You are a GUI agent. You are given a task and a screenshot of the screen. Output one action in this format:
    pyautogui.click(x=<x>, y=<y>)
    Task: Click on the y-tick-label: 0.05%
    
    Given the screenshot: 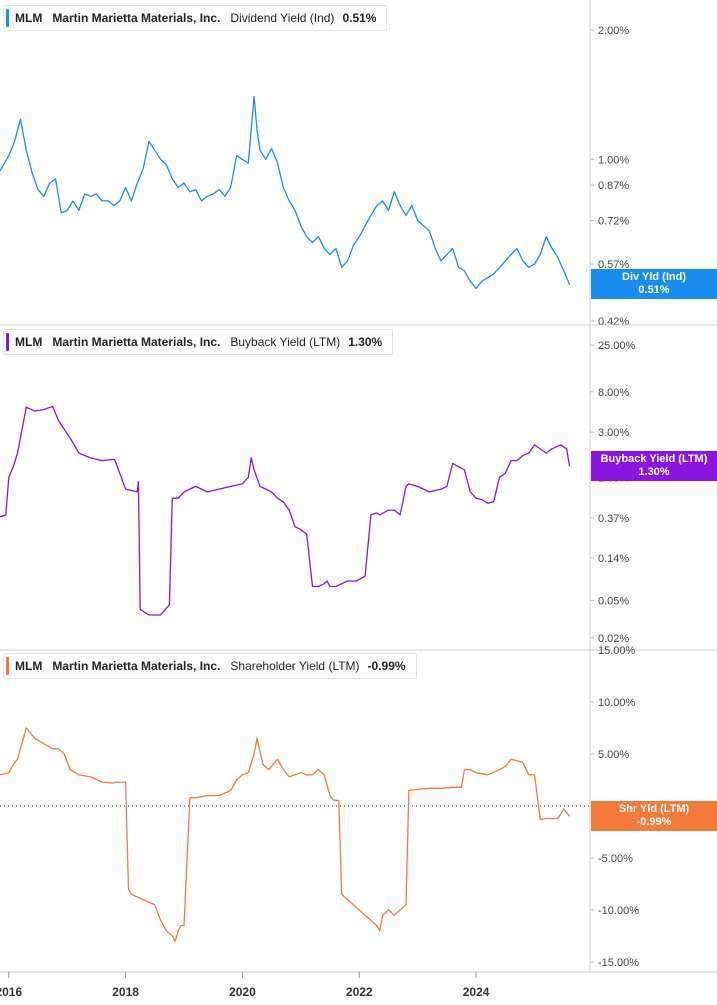 What is the action you would take?
    pyautogui.click(x=613, y=601)
    